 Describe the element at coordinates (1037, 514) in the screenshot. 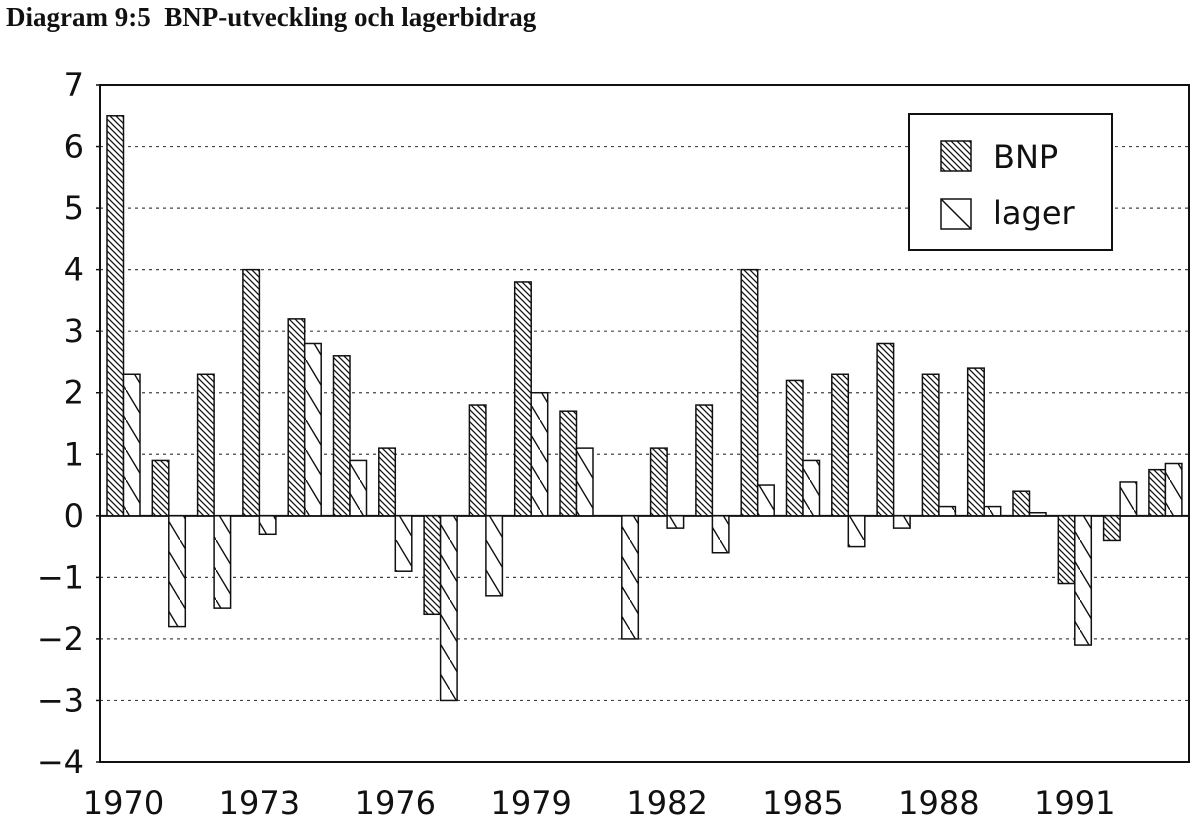

I see `bar-lager-1990` at that location.